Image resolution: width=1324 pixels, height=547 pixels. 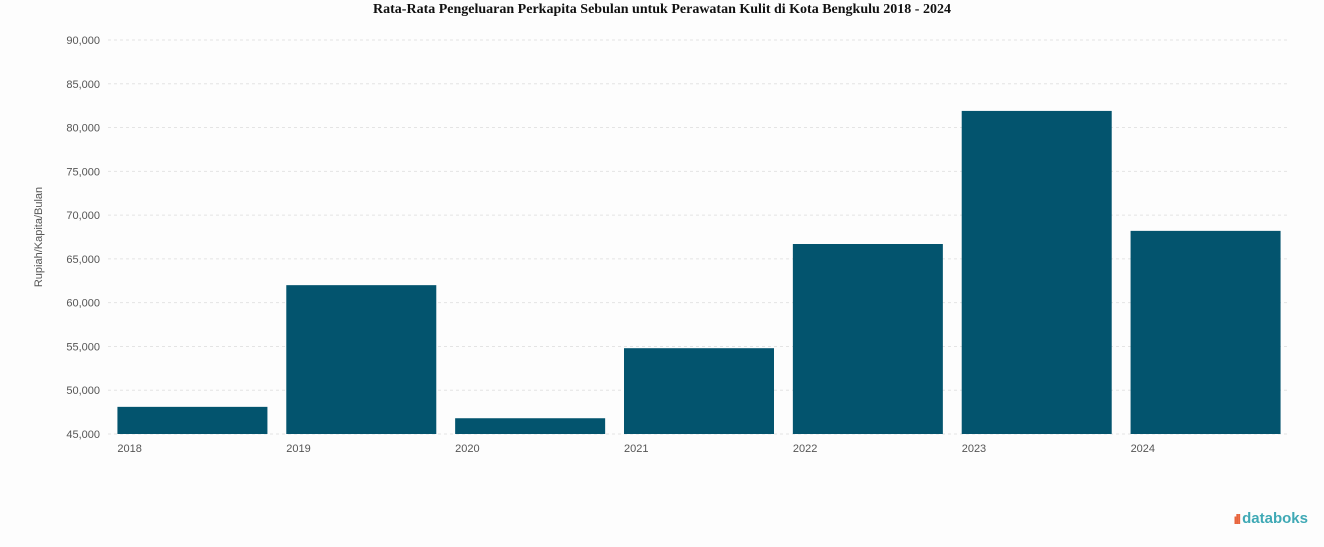 What do you see at coordinates (298, 449) in the screenshot?
I see `x-tick-label: 2019` at bounding box center [298, 449].